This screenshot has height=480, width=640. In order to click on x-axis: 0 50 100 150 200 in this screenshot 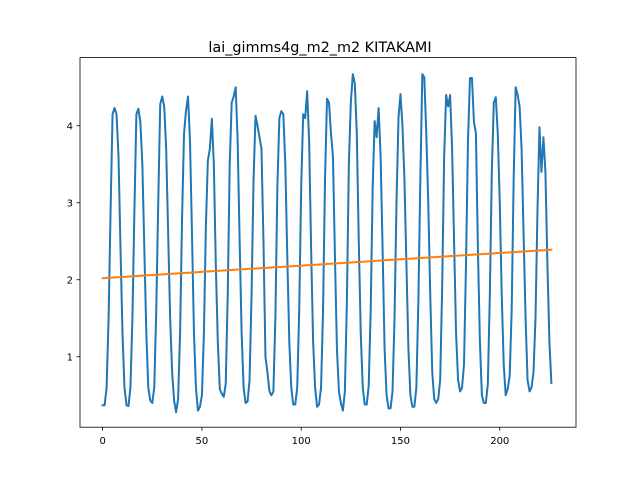, I will do `click(304, 437)`.